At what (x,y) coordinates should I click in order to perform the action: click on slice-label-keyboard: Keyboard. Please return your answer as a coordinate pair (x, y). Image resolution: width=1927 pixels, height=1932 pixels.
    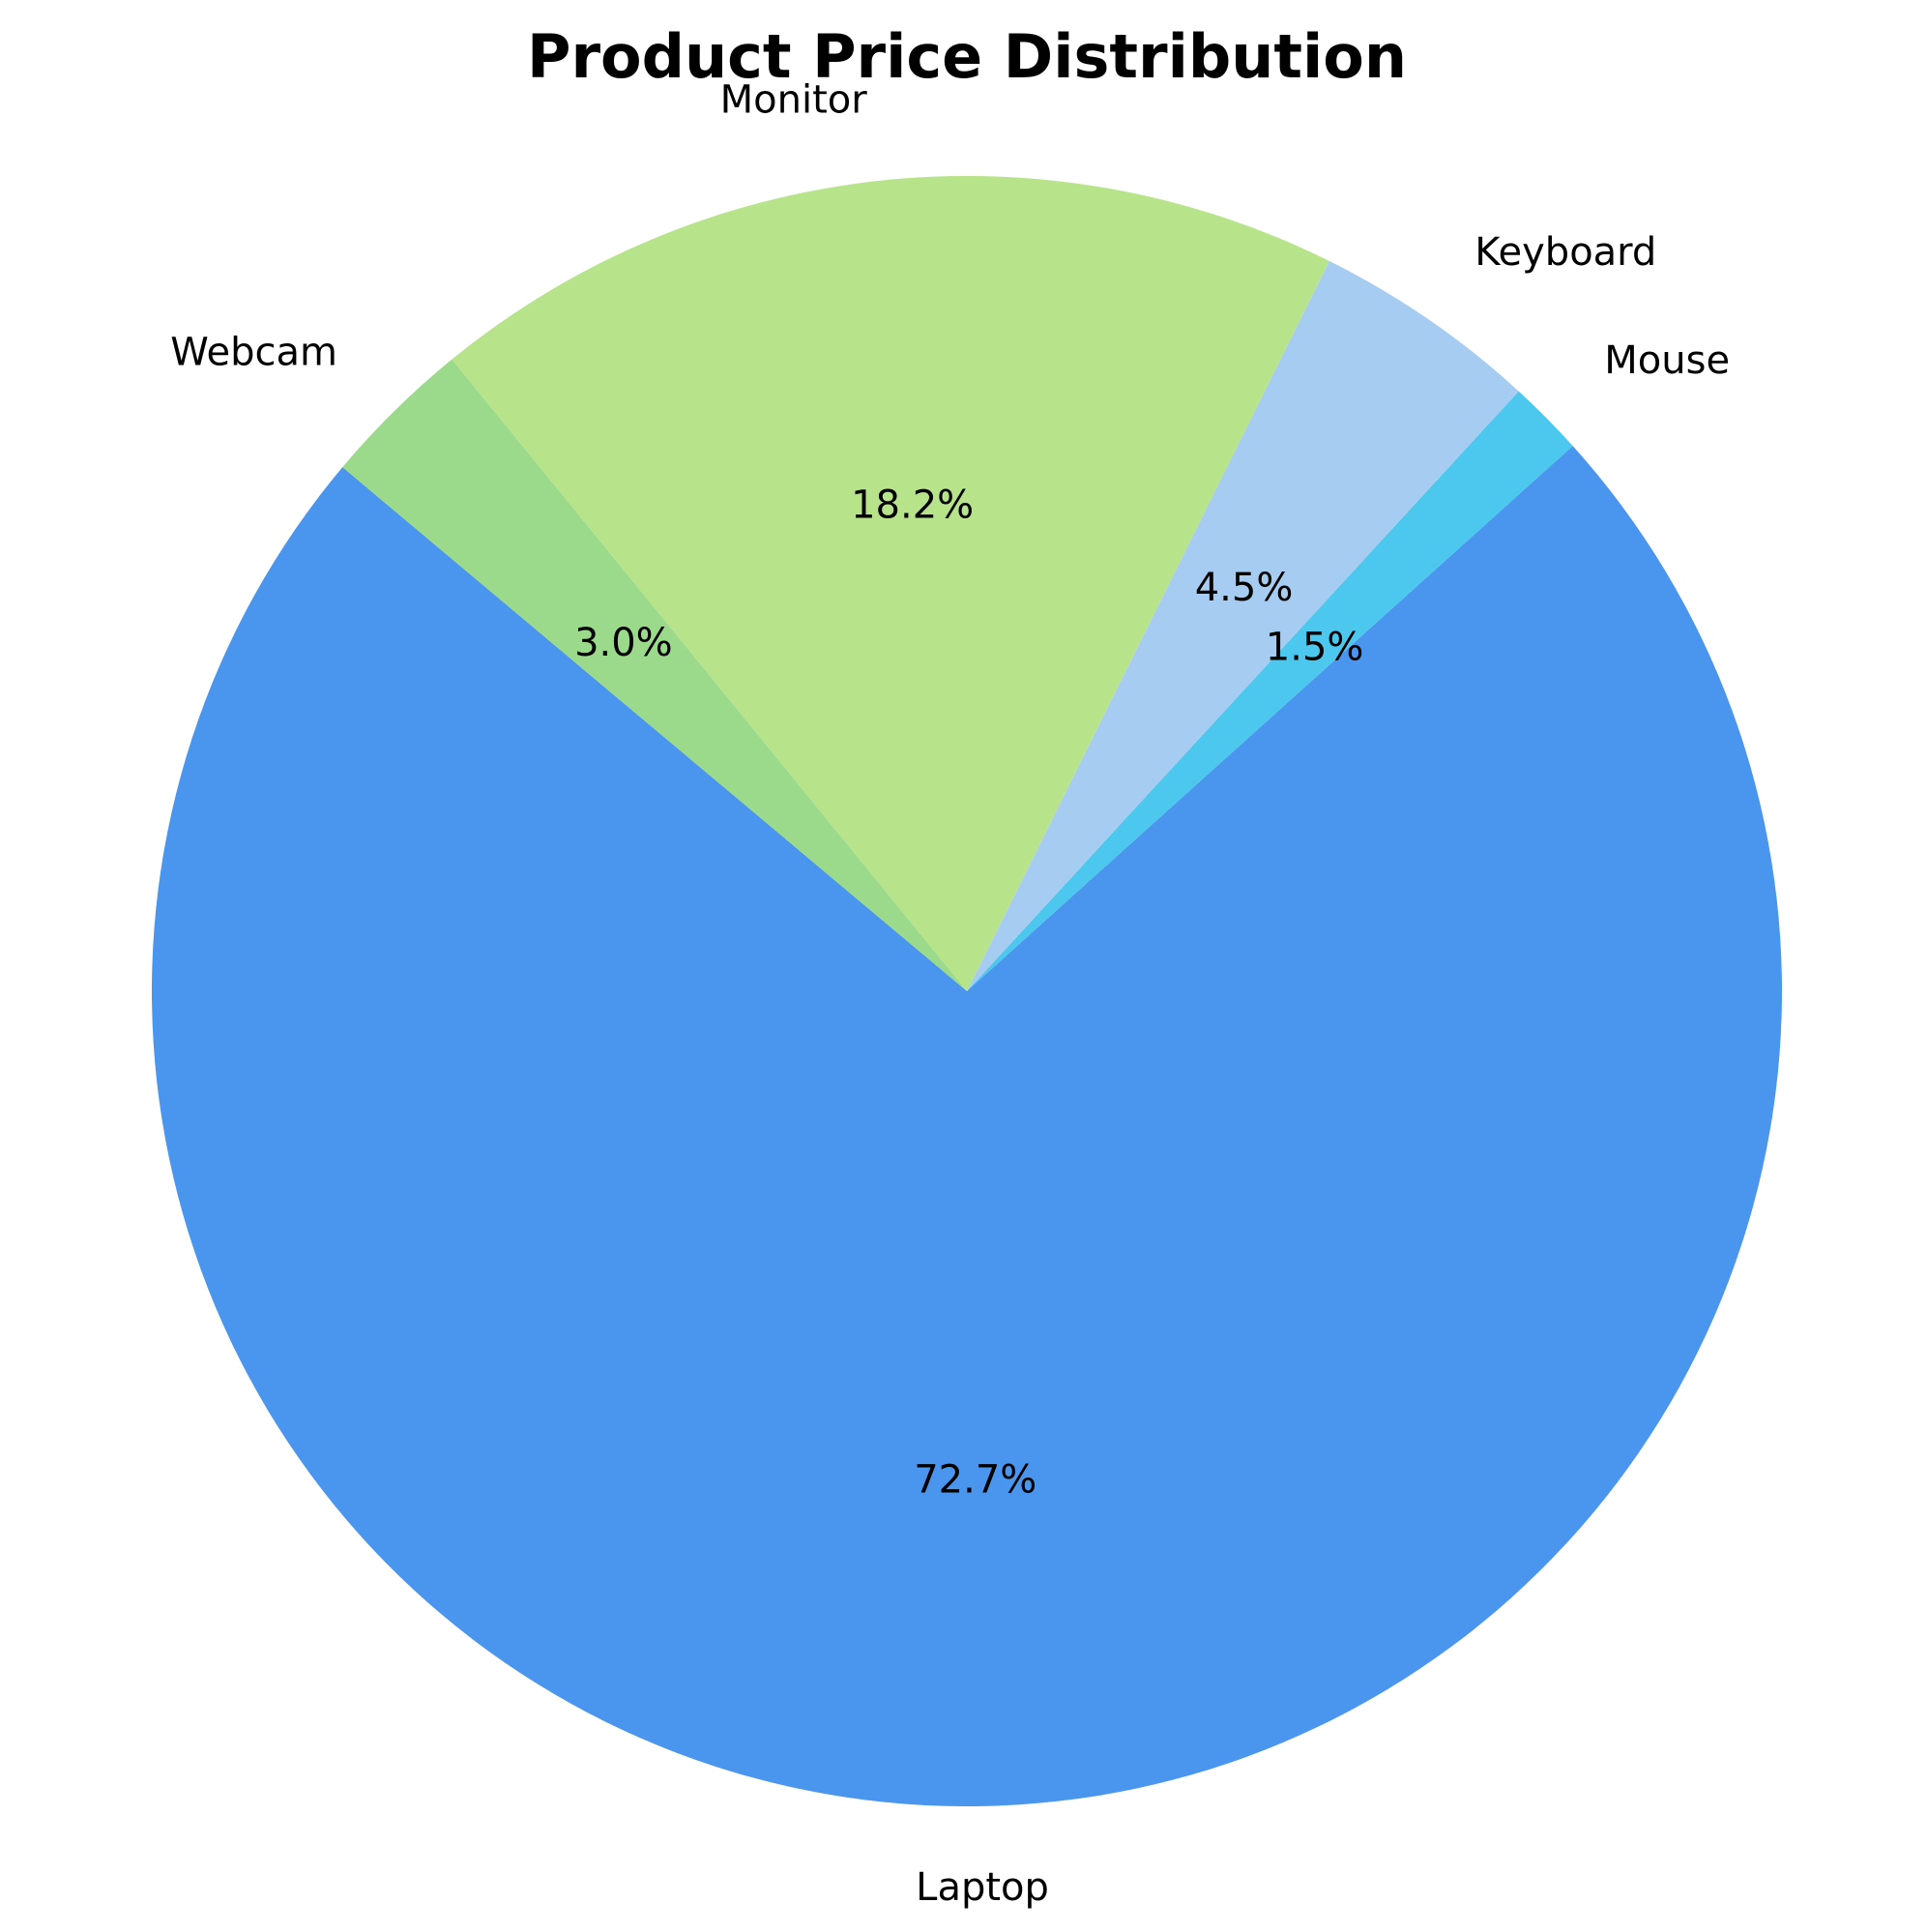
    Looking at the image, I should click on (1565, 252).